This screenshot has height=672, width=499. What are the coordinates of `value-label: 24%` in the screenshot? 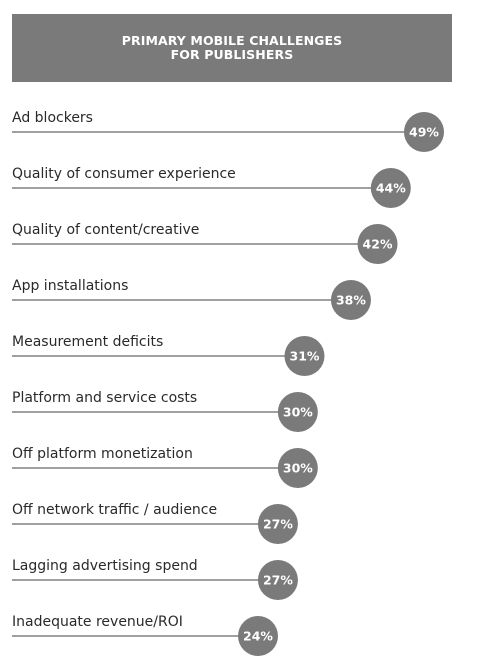 It's located at (258, 636).